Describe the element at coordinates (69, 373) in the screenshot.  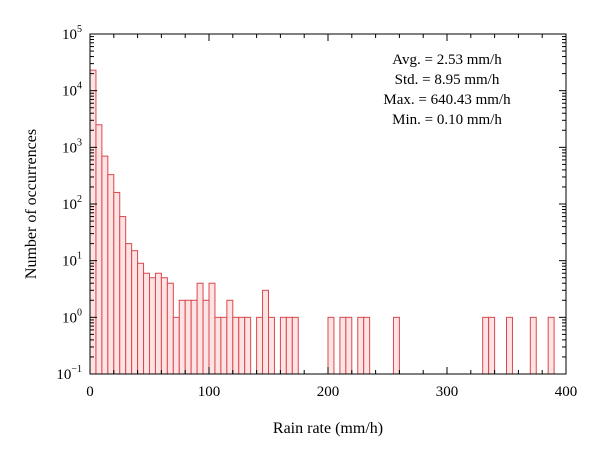
I see `y-tick-label: 10⁻¹` at that location.